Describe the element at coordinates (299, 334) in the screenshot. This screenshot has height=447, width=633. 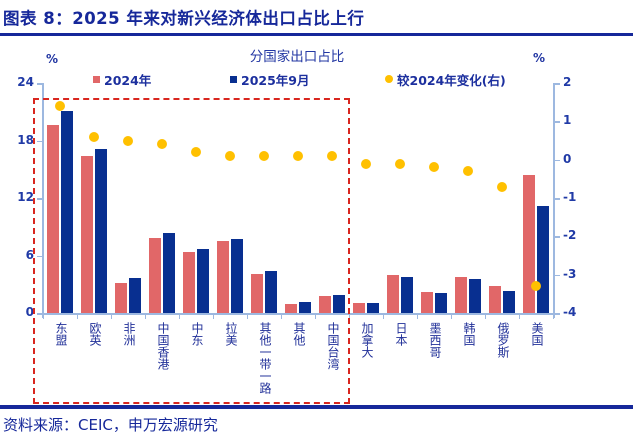
I see `category-label: 其他` at that location.